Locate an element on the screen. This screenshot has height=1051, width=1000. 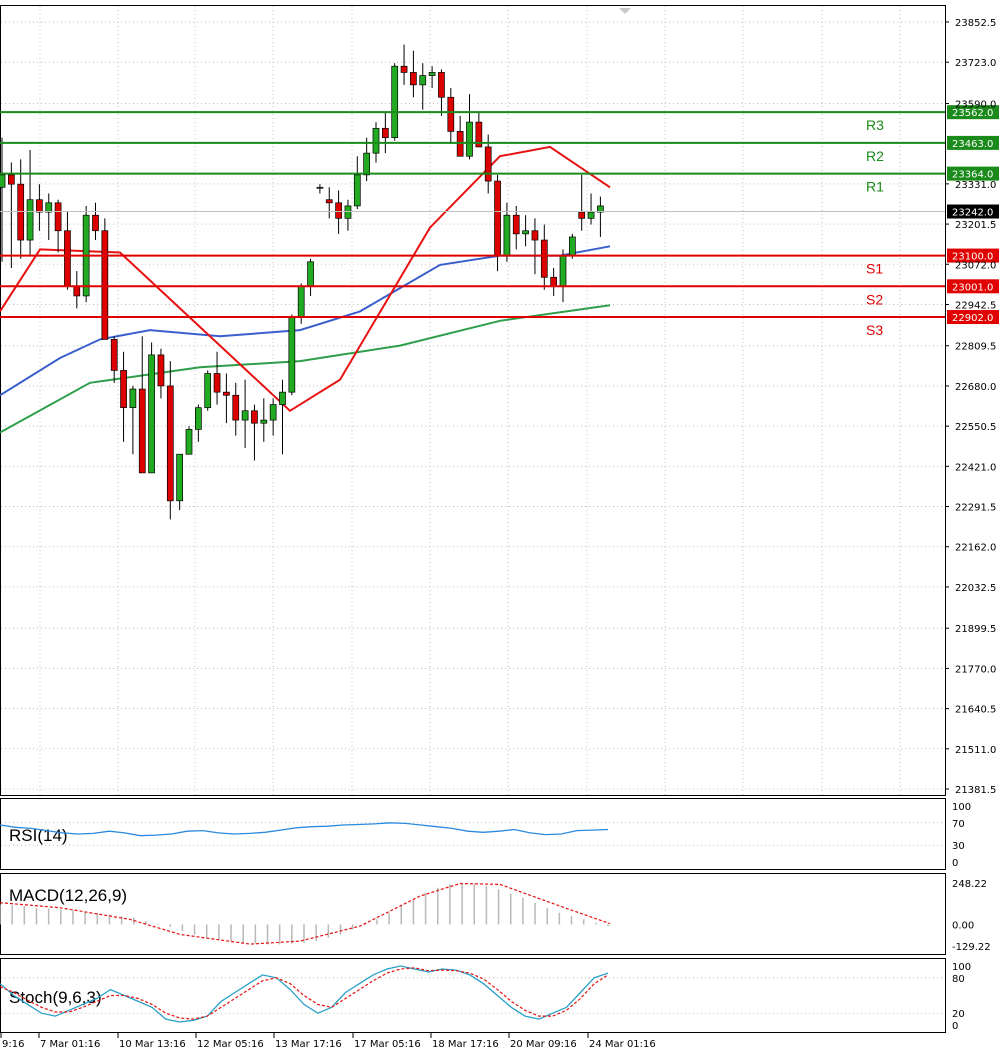
level-tag-r1 is located at coordinates (973, 173).